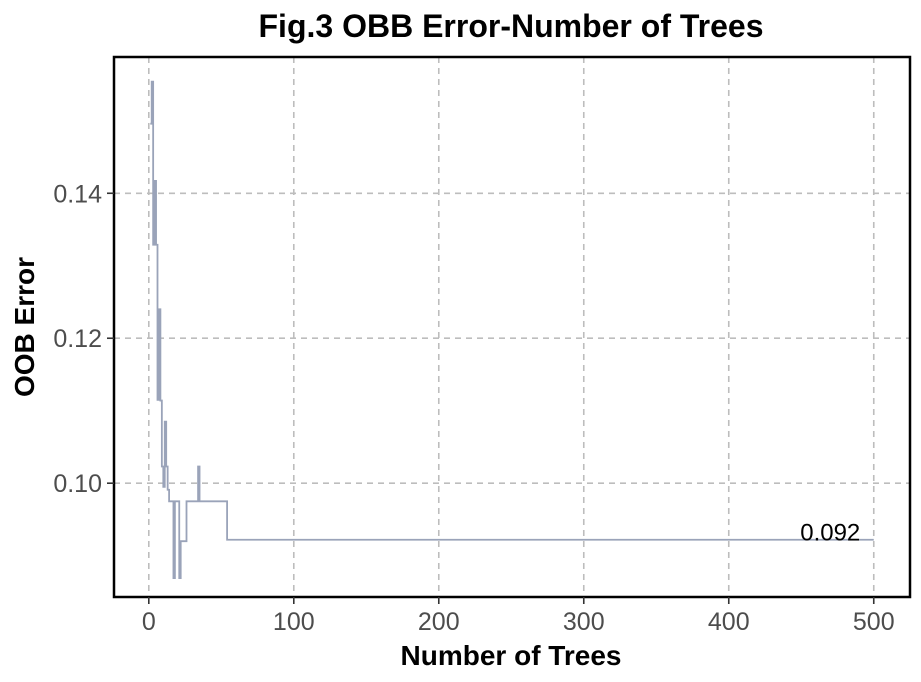 The image size is (921, 682). I want to click on x-axis-ticks: 0 100 200 300 400 500, so click(518, 616).